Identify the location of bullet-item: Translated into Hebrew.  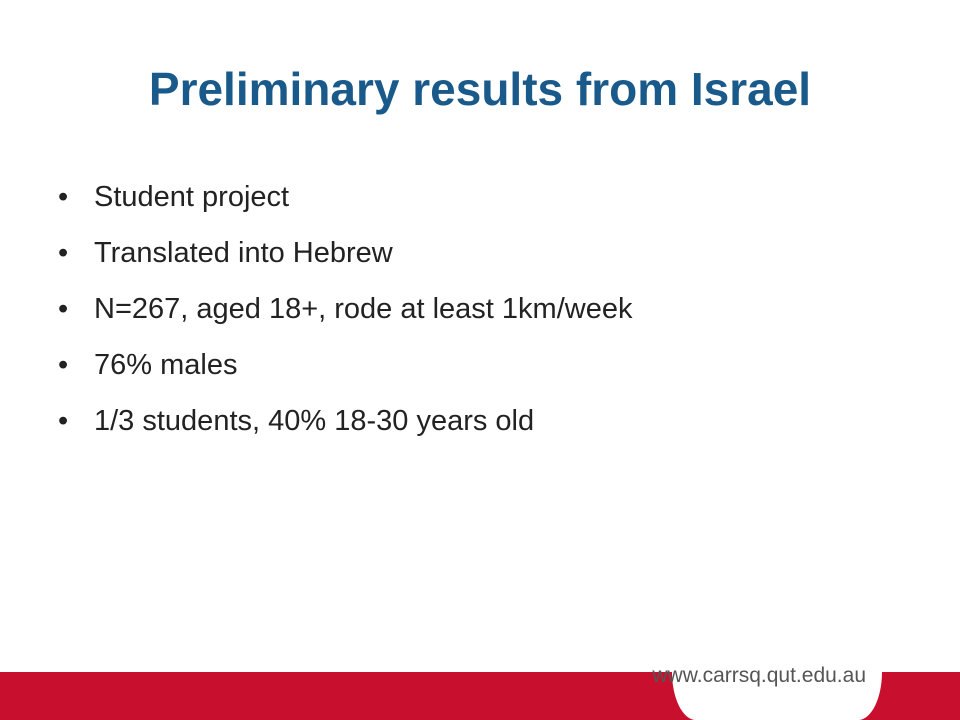
(345, 259).